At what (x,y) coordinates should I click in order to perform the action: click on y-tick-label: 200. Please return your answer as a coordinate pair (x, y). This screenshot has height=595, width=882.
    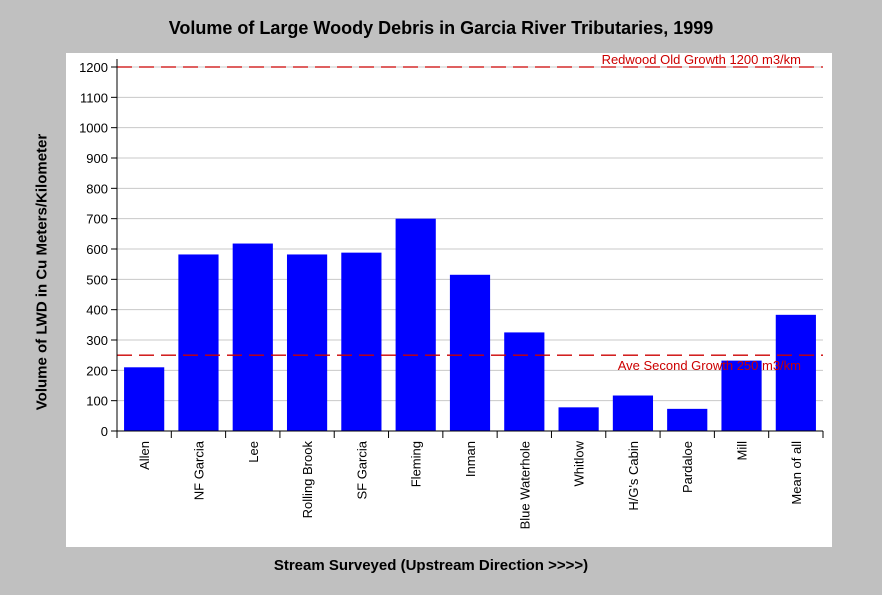
    Looking at the image, I should click on (97, 370).